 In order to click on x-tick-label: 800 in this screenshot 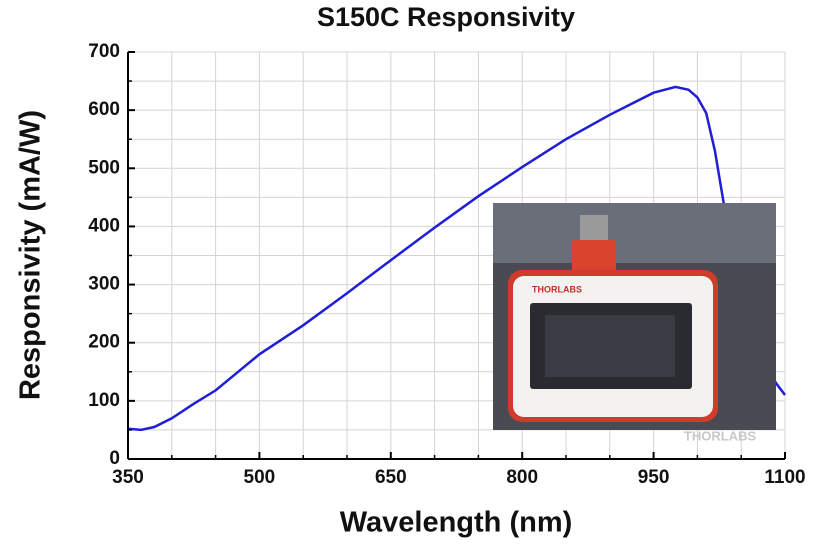, I will do `click(522, 477)`.